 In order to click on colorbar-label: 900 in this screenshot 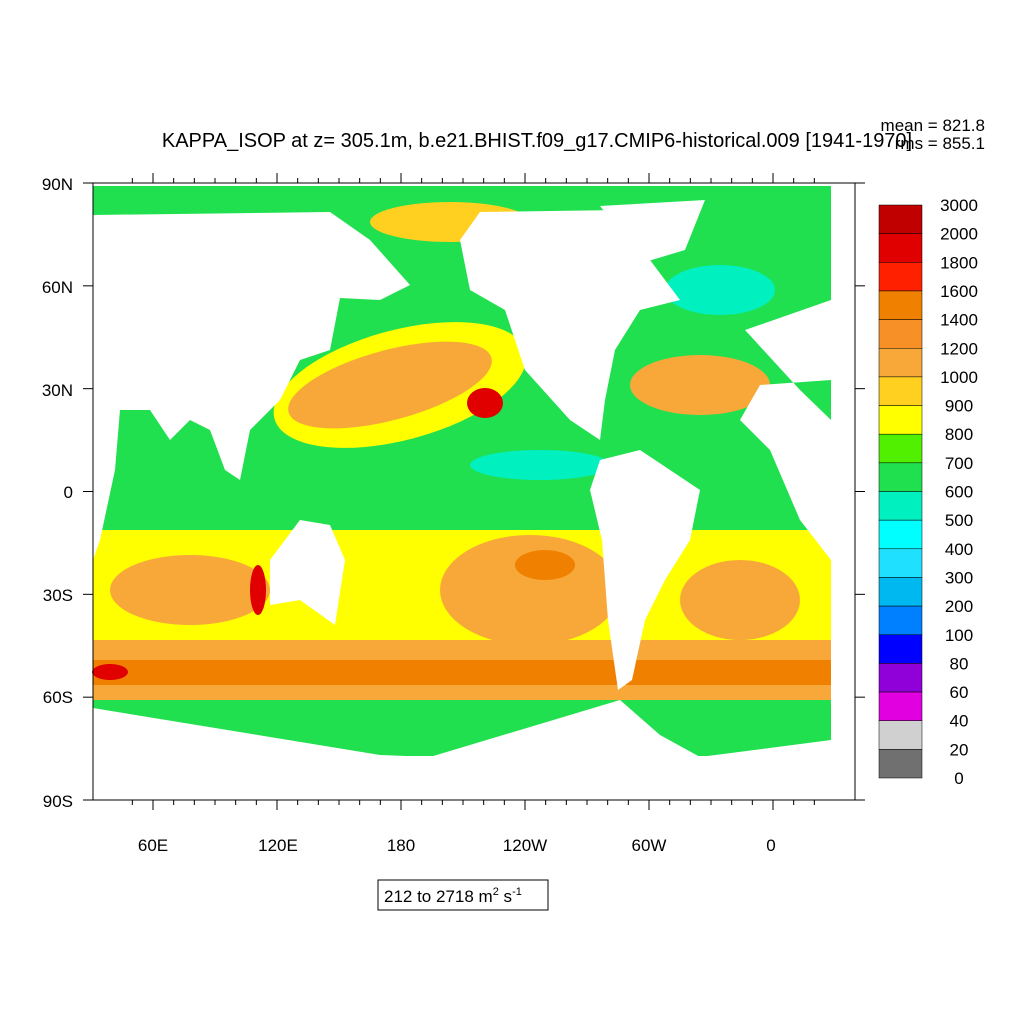, I will do `click(959, 406)`.